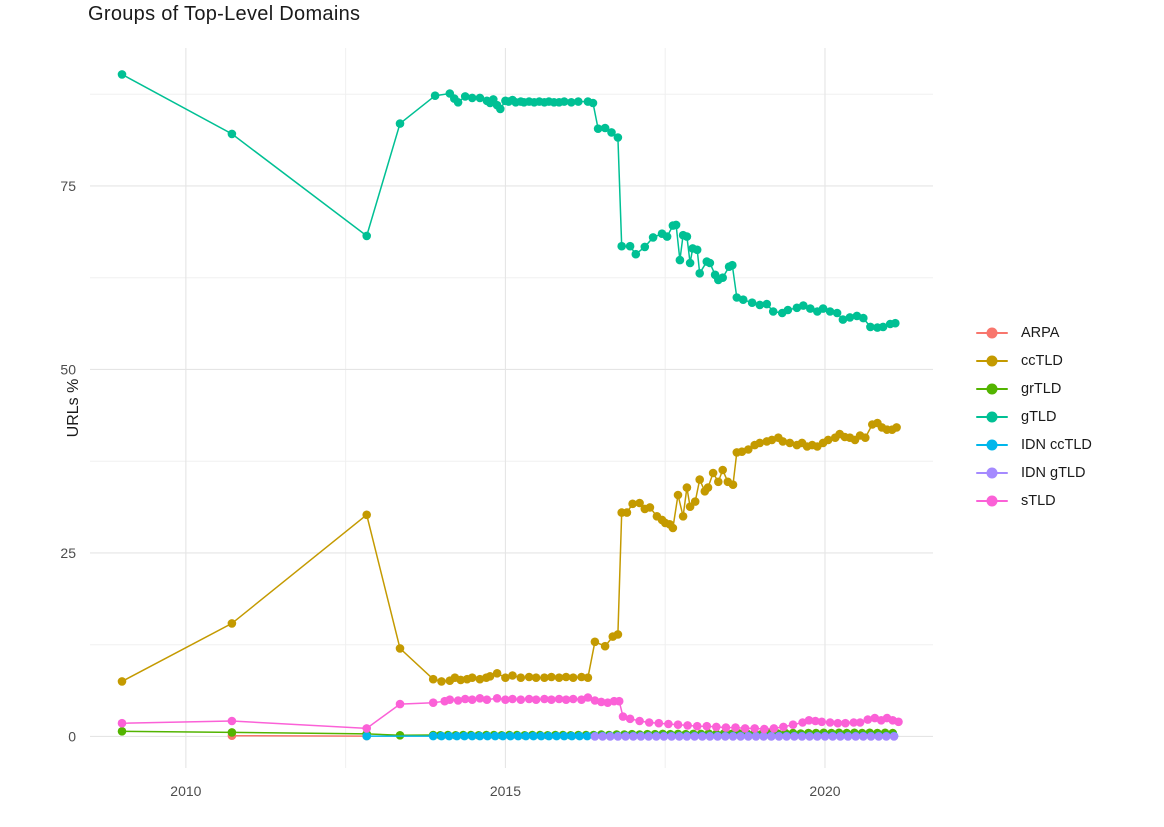  I want to click on legend-item-idn-cctld: IDN ccTLD, so click(1034, 445).